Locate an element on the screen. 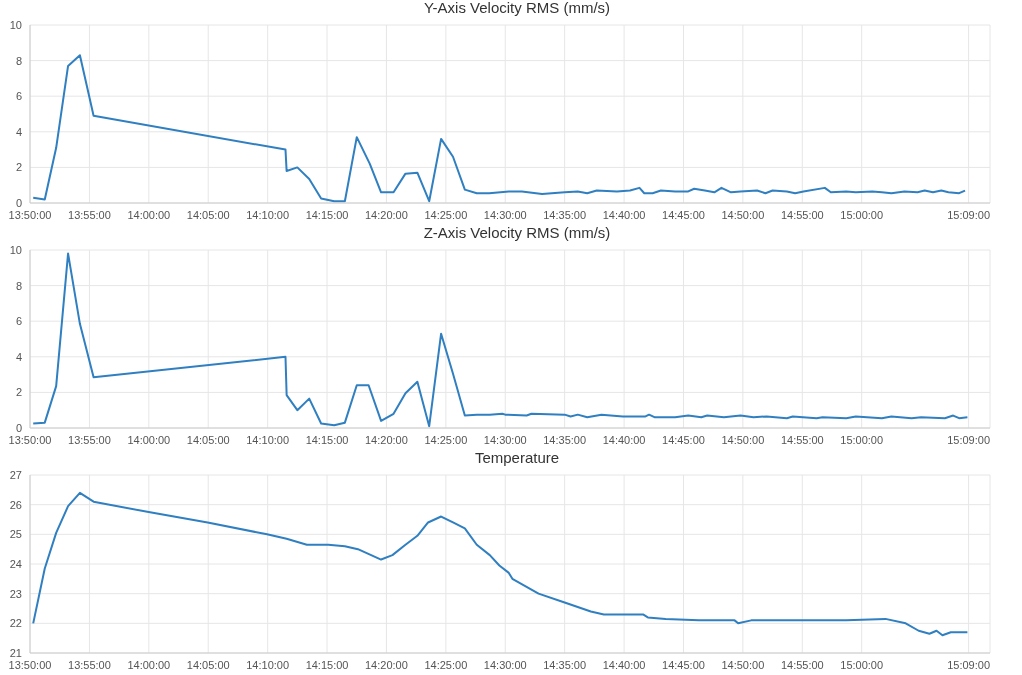  y-tick-label: 24 is located at coordinates (15, 563).